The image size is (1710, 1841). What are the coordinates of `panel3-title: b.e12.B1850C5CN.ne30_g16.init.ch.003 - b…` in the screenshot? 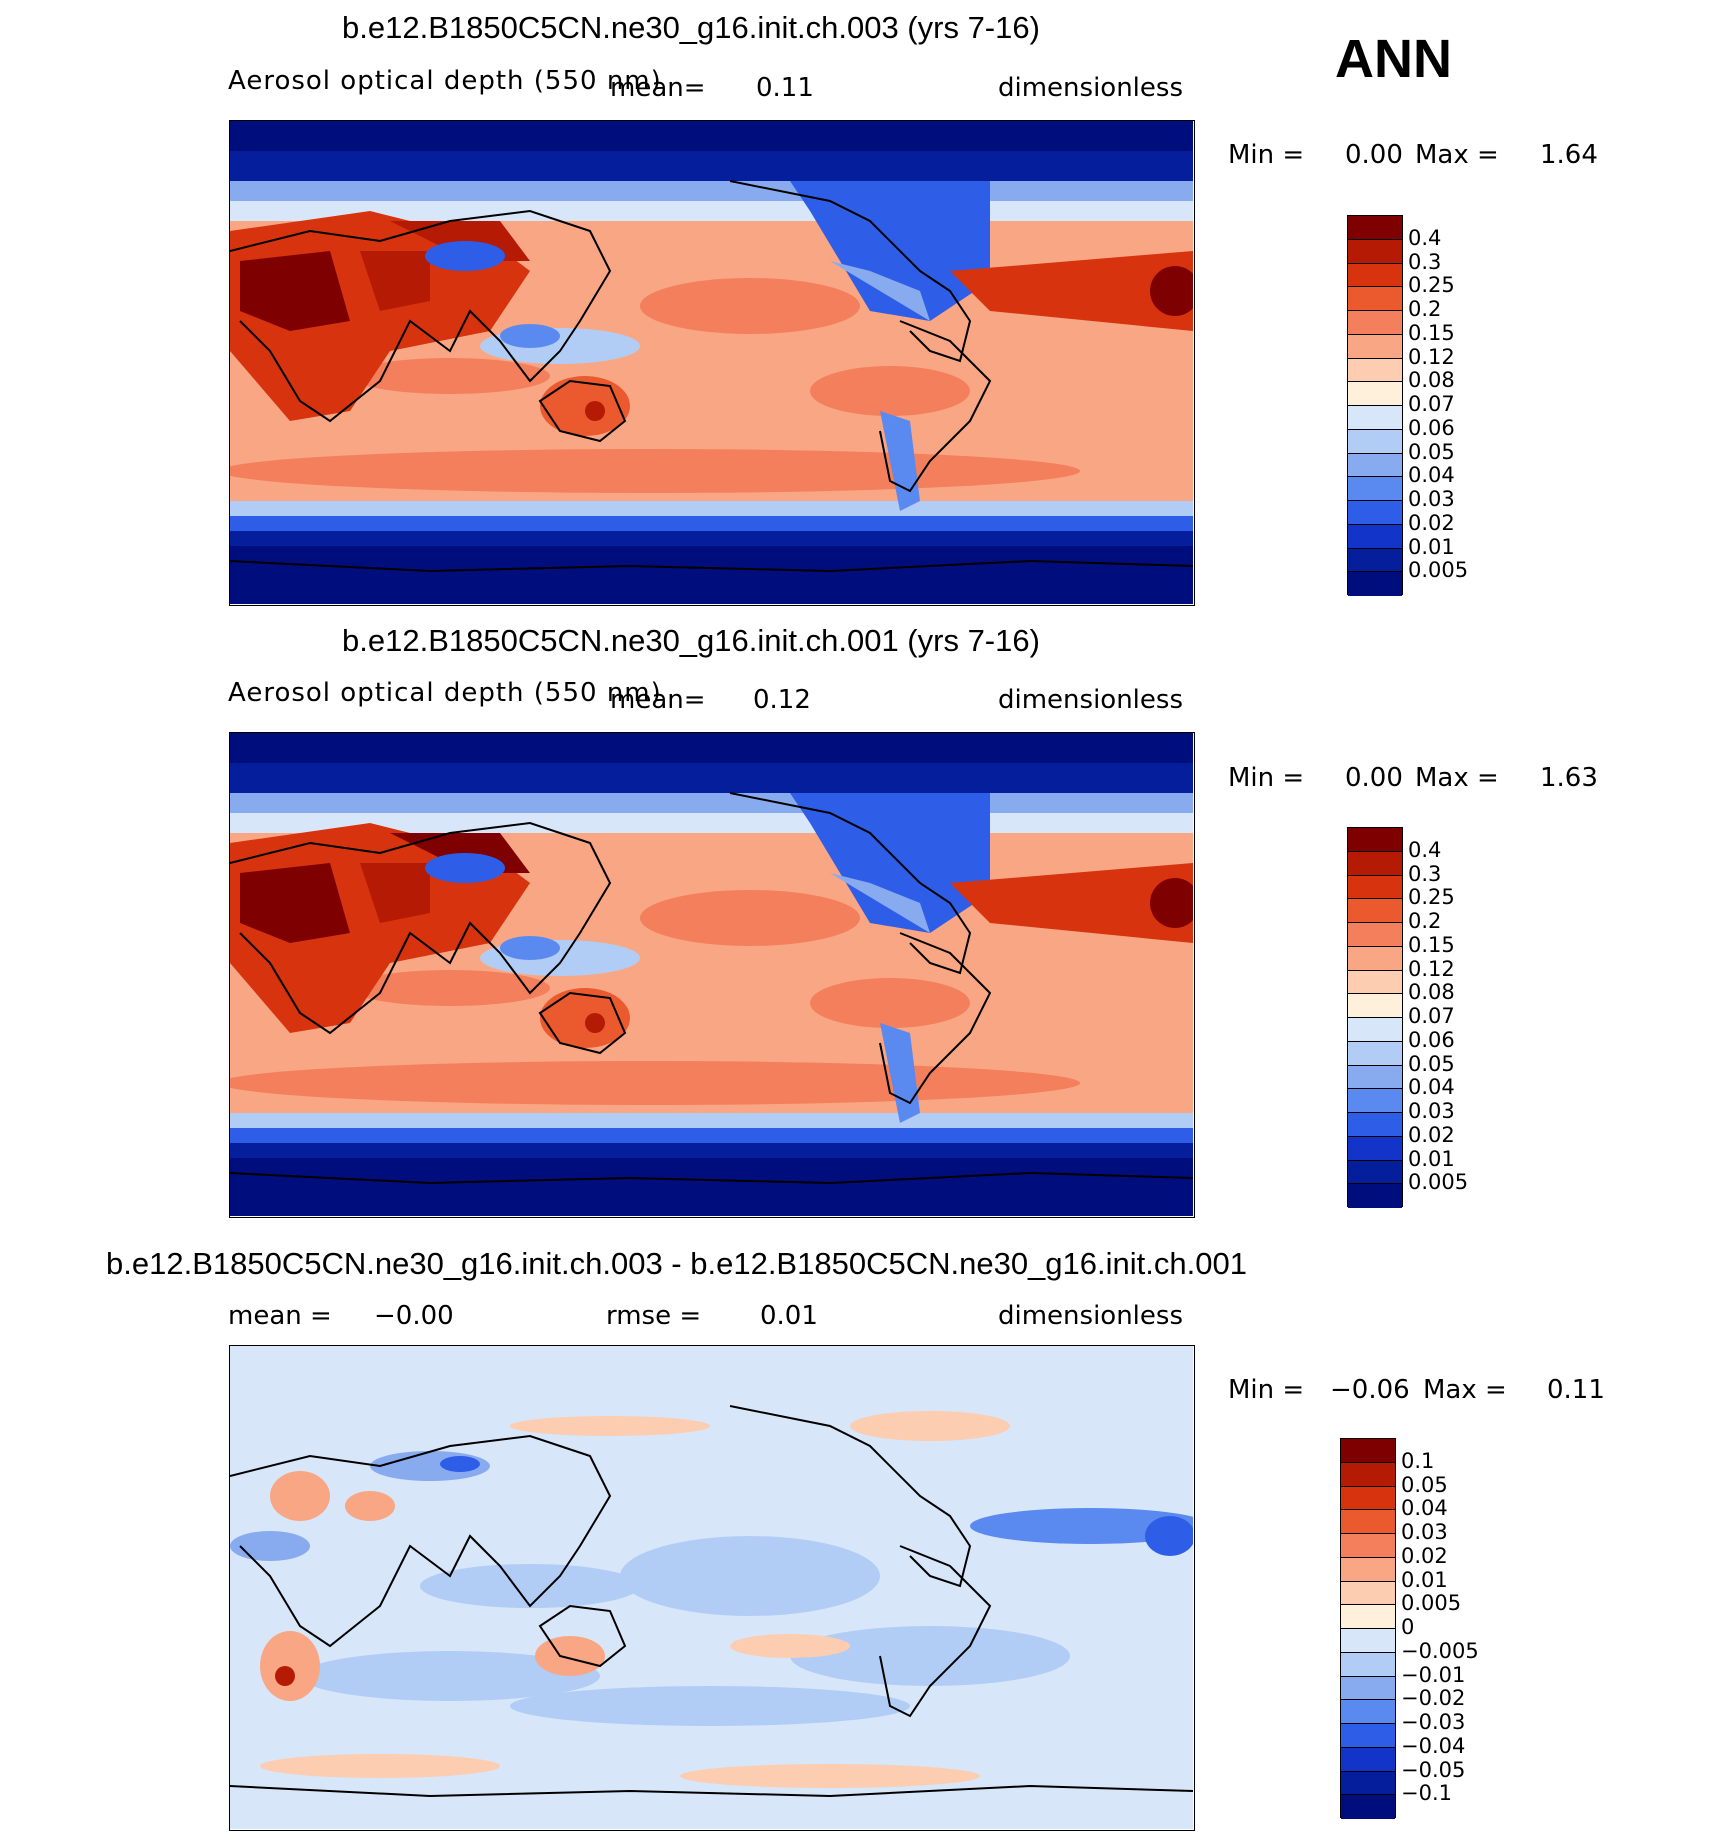 It's located at (676, 1263).